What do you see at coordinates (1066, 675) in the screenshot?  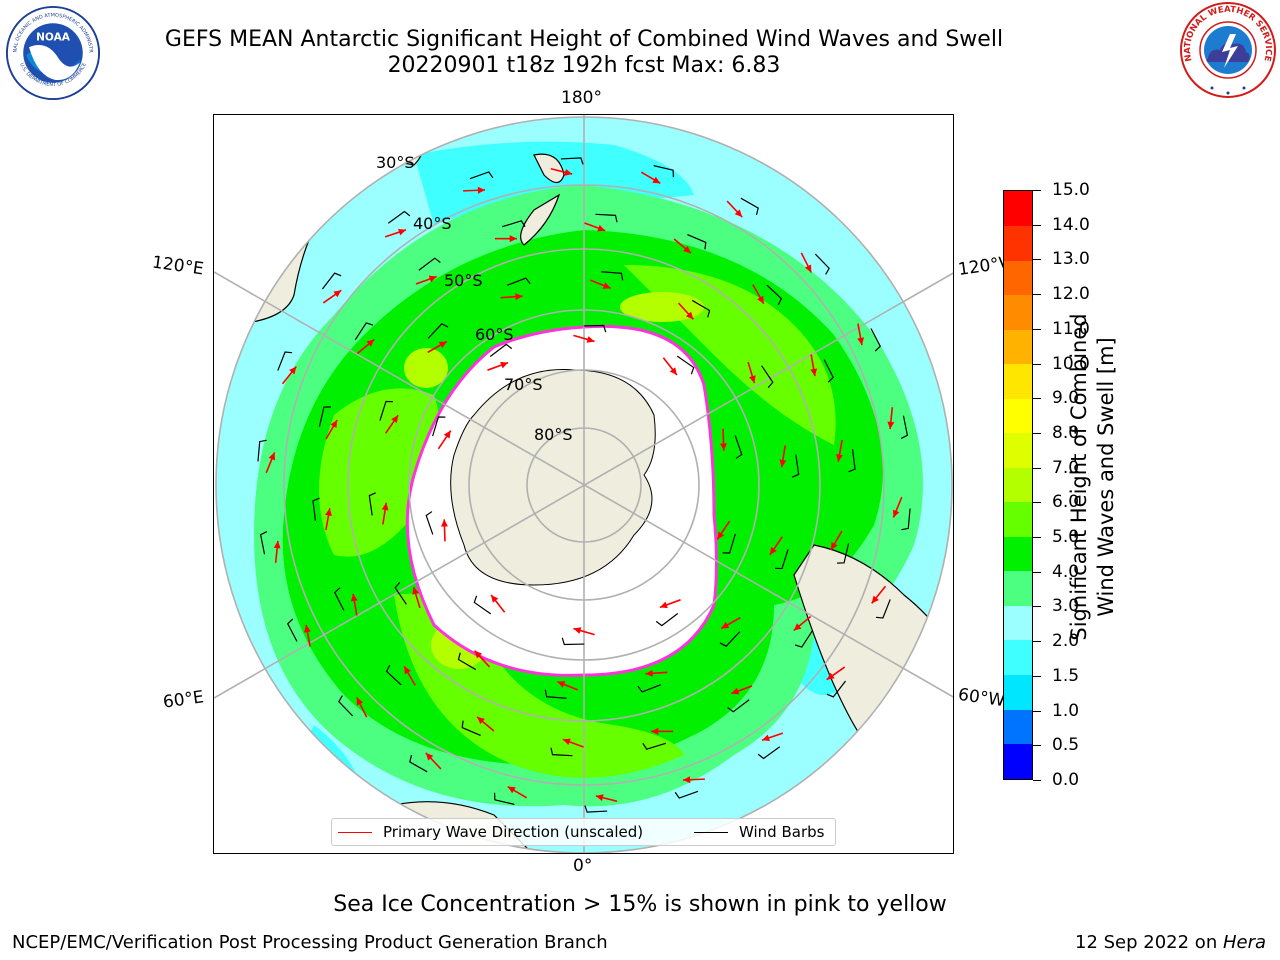 I see `colorbar-tick-label: 1.5` at bounding box center [1066, 675].